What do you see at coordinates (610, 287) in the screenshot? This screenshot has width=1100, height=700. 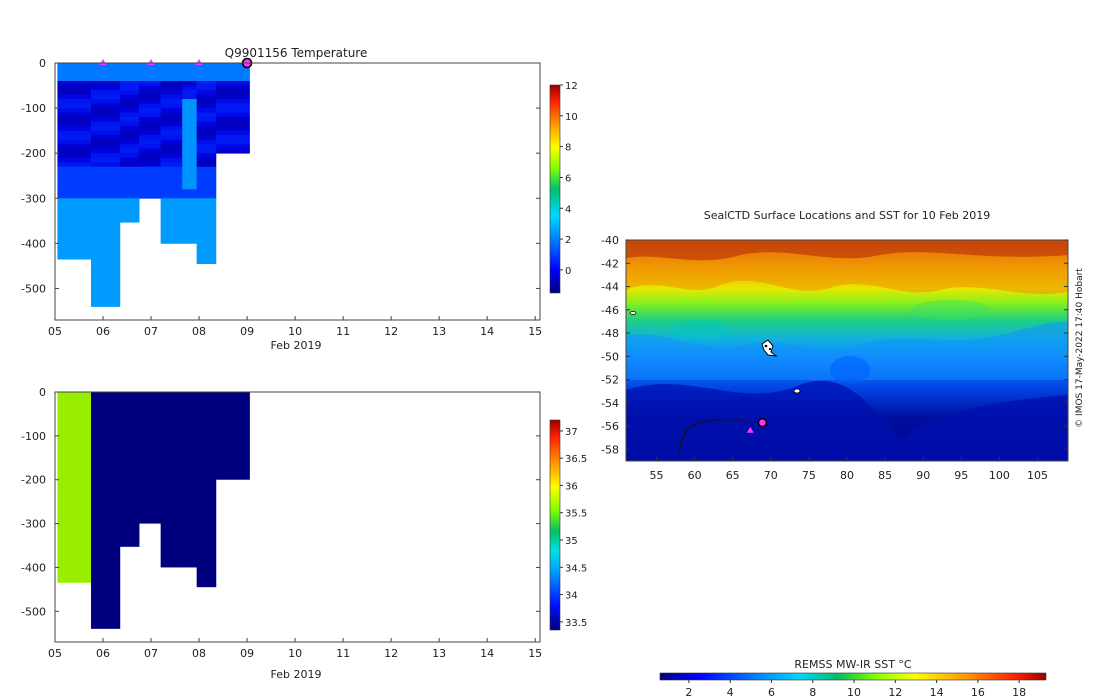 I see `y-tick-label: -44` at bounding box center [610, 287].